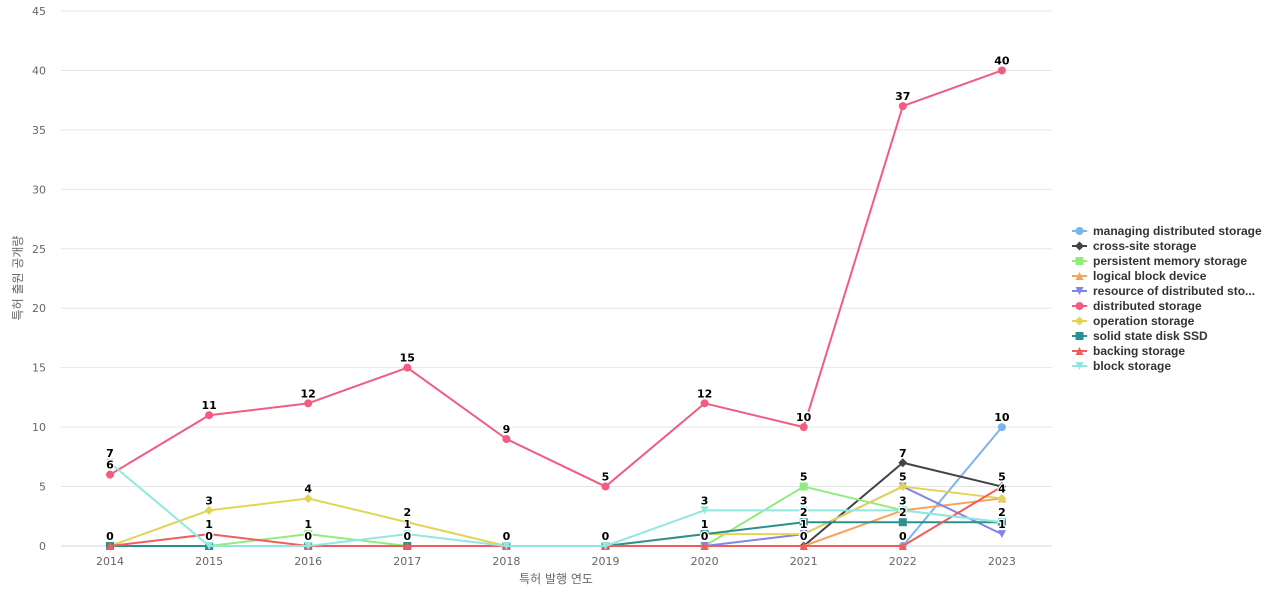  I want to click on legend-item: logical block device, so click(1167, 275).